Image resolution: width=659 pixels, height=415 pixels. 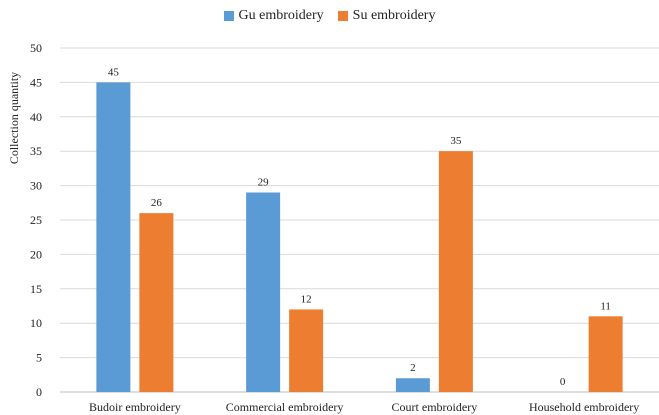 I want to click on data-label: 12, so click(x=306, y=299).